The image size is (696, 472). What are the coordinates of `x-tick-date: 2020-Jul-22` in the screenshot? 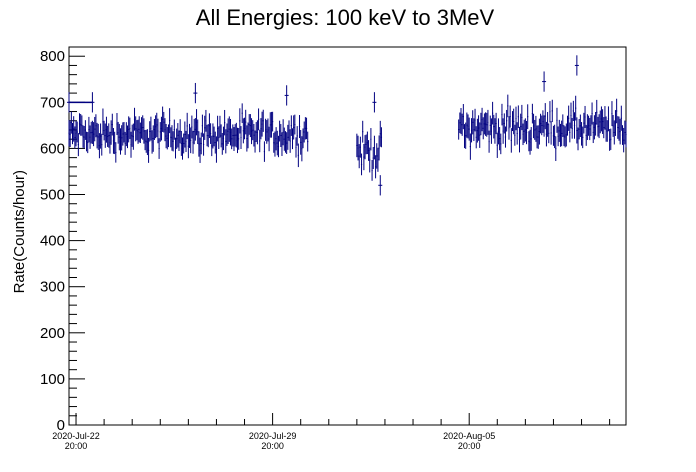 It's located at (76, 436).